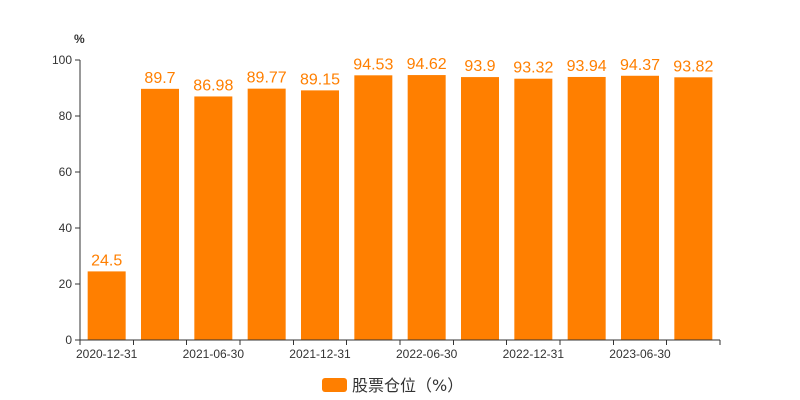  What do you see at coordinates (106, 260) in the screenshot?
I see `bar-value-label: 24.5` at bounding box center [106, 260].